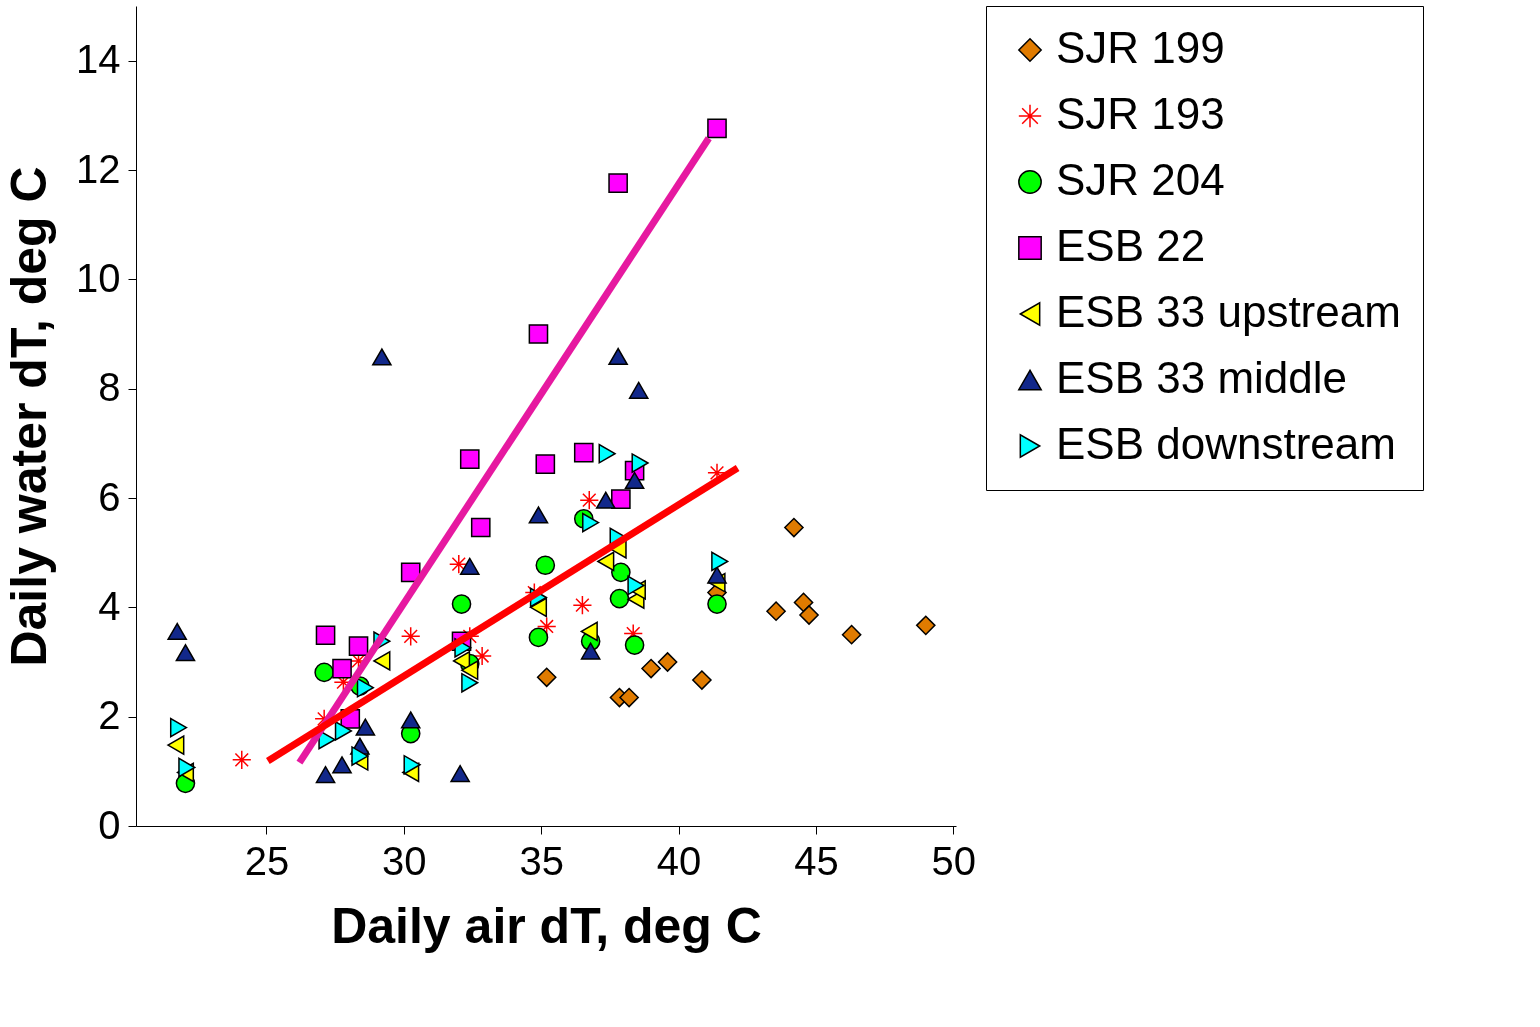 Image resolution: width=1540 pixels, height=1027 pixels. Describe the element at coordinates (1226, 443) in the screenshot. I see `legend-label: ESB downstream` at that location.